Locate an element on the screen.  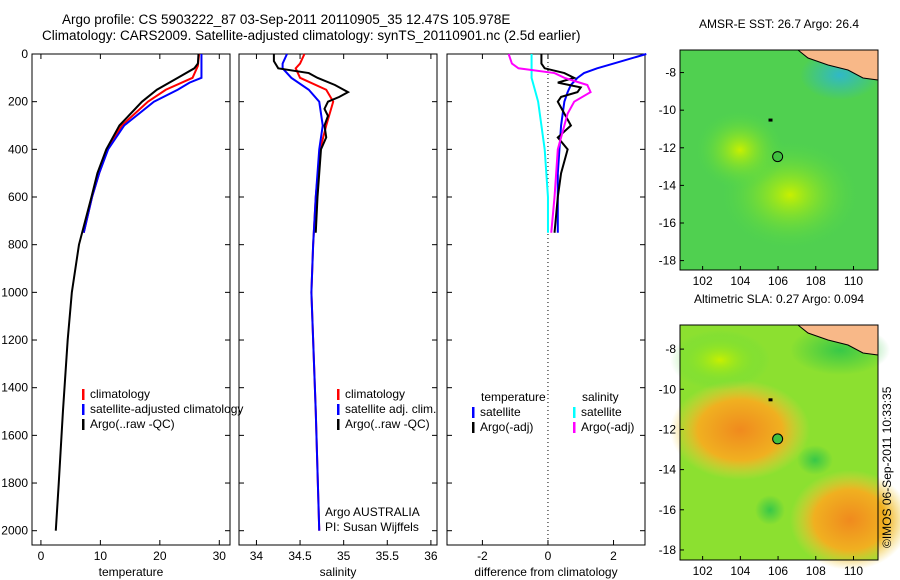
legend-label: satellite adj. clim. is located at coordinates (390, 409).